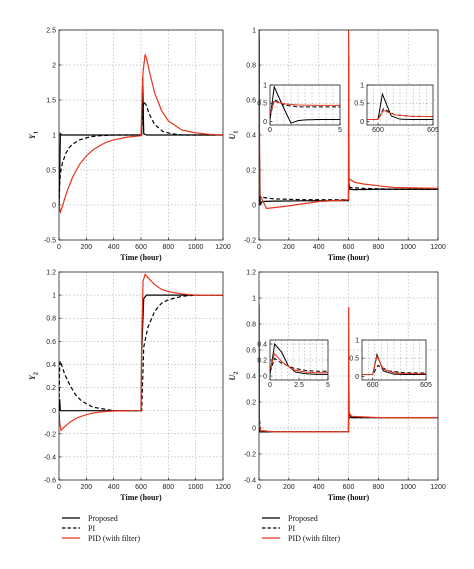 This screenshot has width=474, height=569. I want to click on inset-plot: 600 605 0 0.5 1, so click(396, 109).